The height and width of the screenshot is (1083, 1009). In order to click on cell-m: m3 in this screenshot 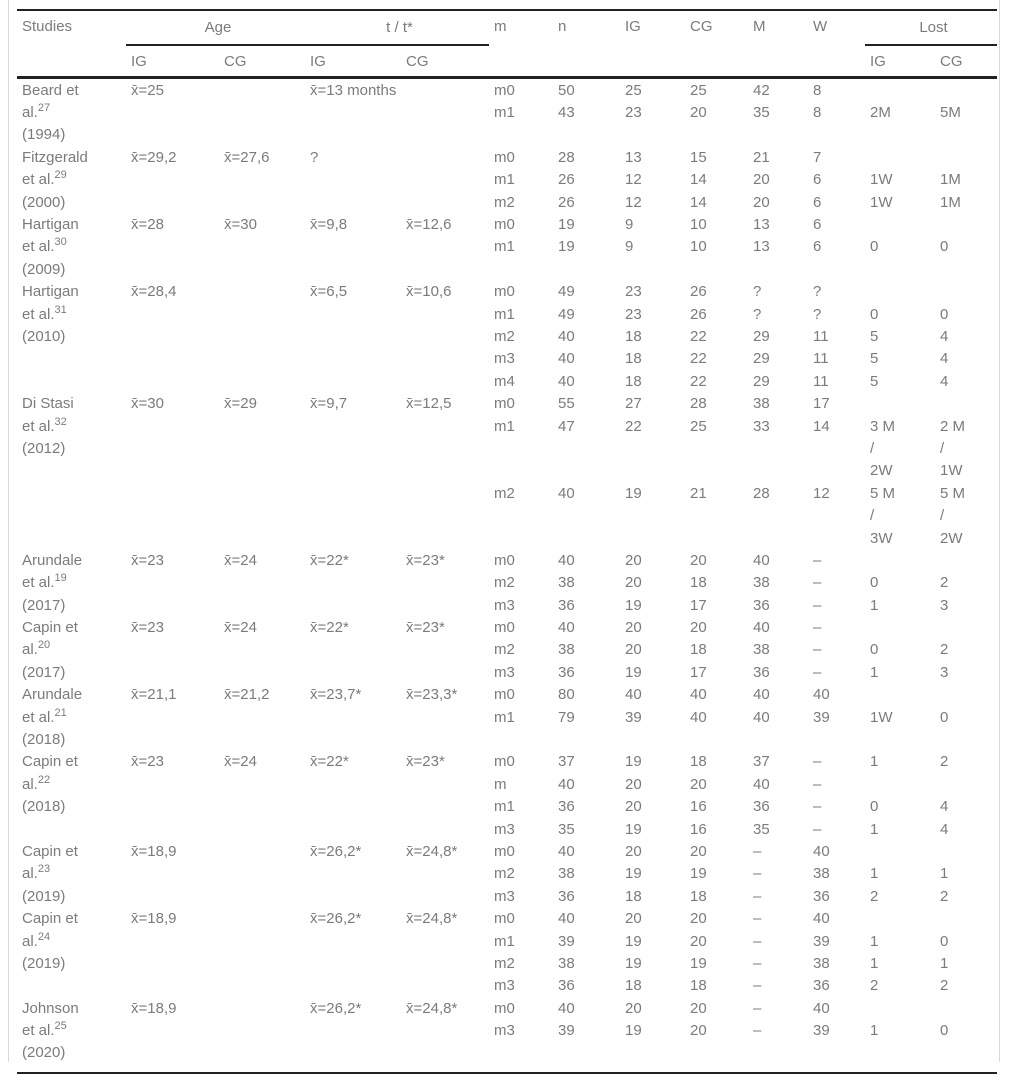, I will do `click(504, 672)`.